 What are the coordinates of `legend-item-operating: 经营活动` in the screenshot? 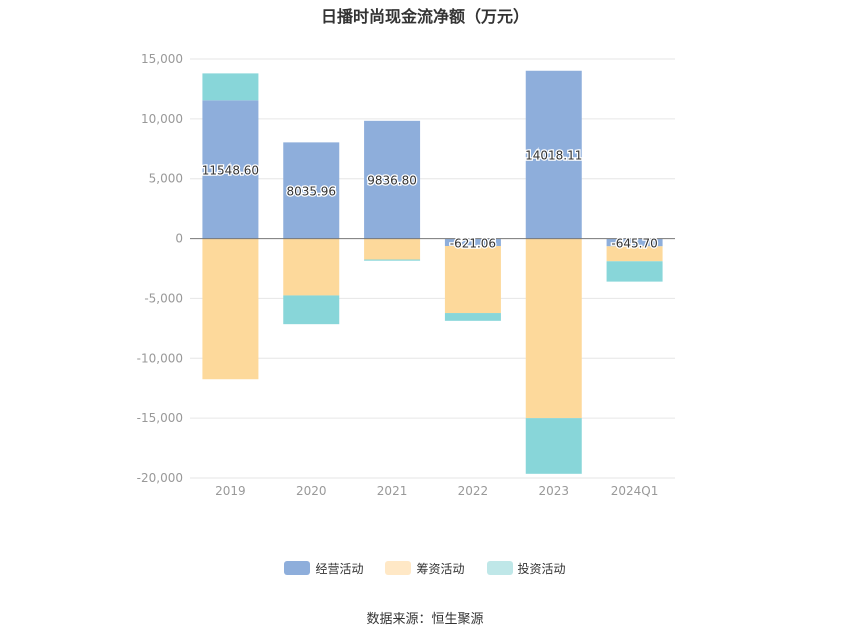 It's located at (323, 568).